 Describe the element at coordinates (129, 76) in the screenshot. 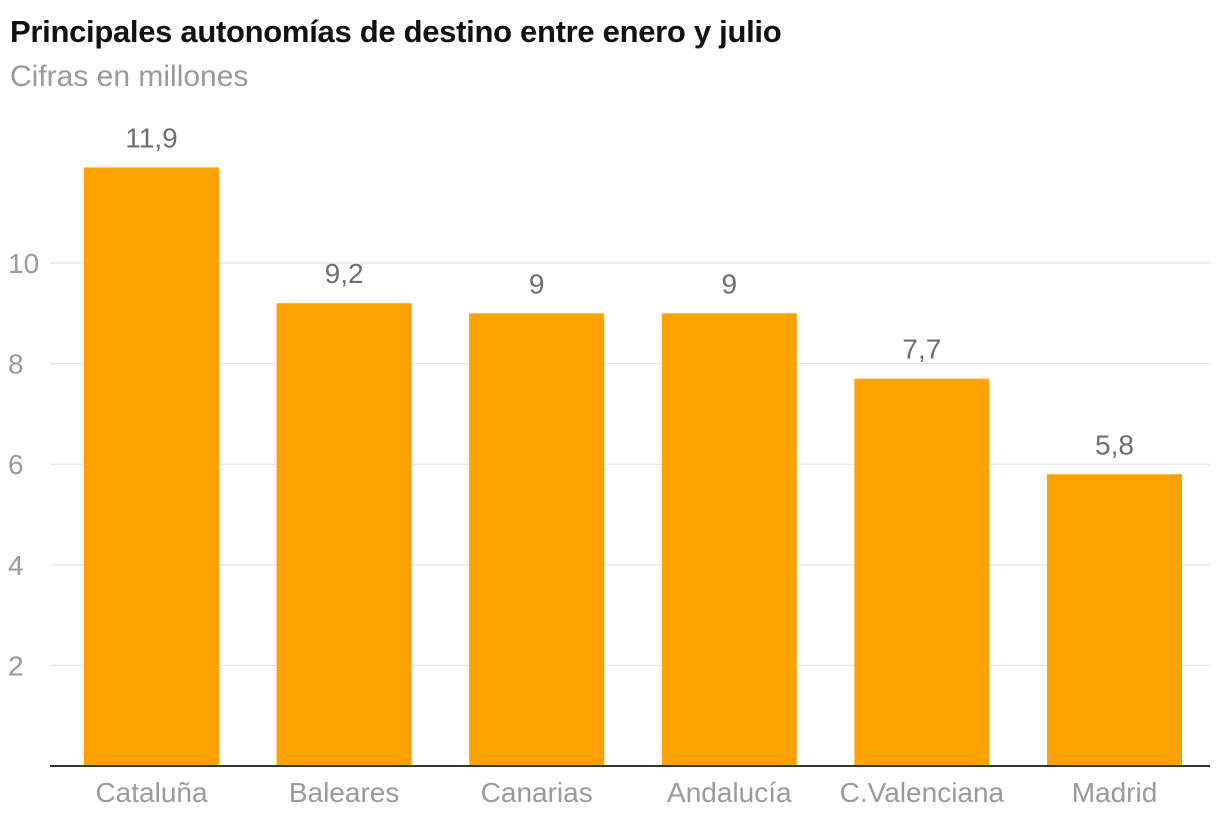

I see `chart-subtitle: Cifras en millones` at that location.